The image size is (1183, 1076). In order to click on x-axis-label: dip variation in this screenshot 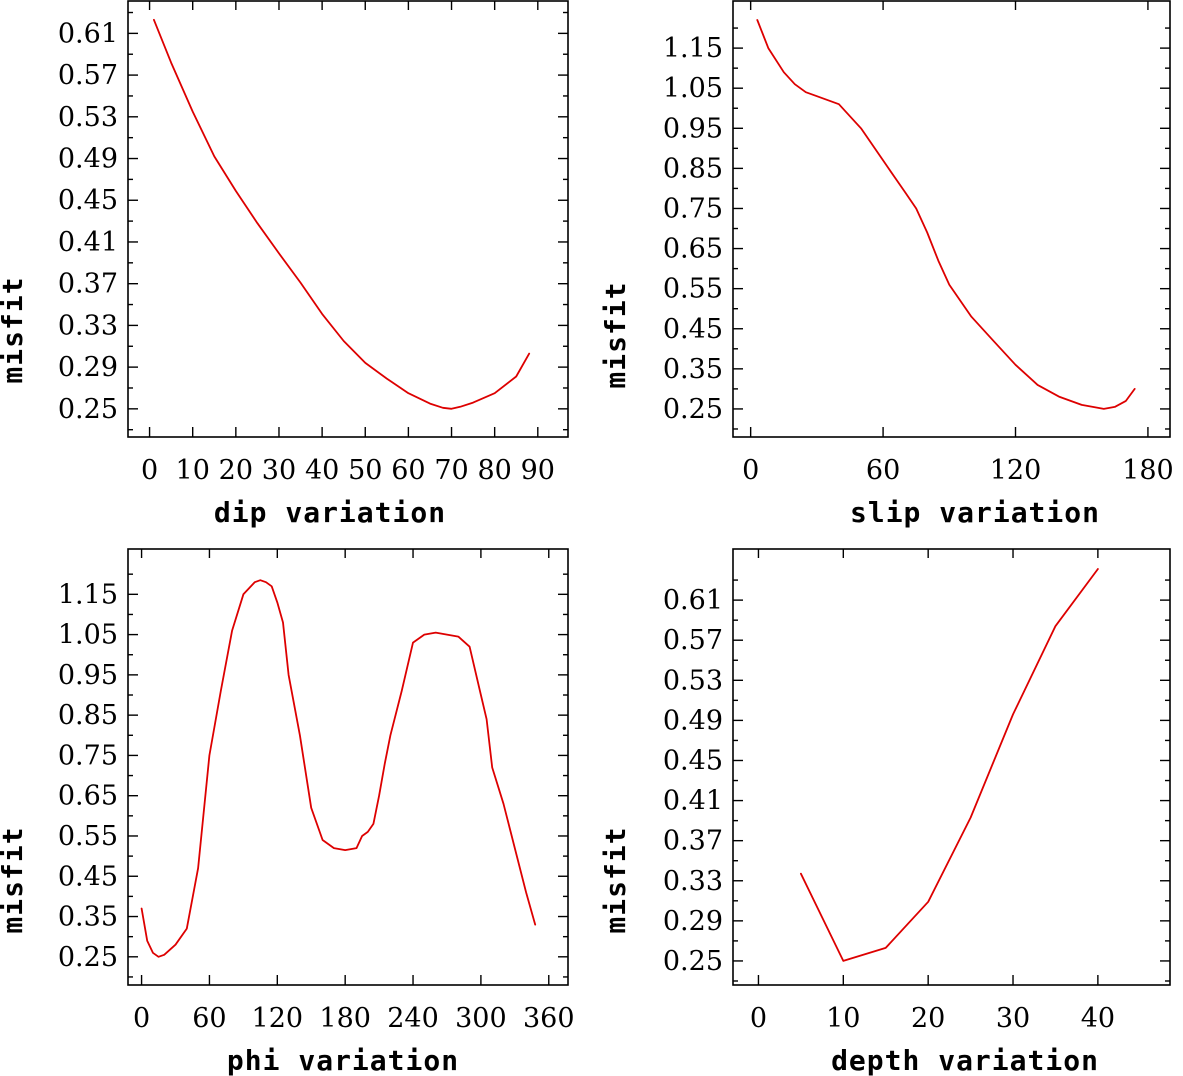, I will do `click(330, 512)`.